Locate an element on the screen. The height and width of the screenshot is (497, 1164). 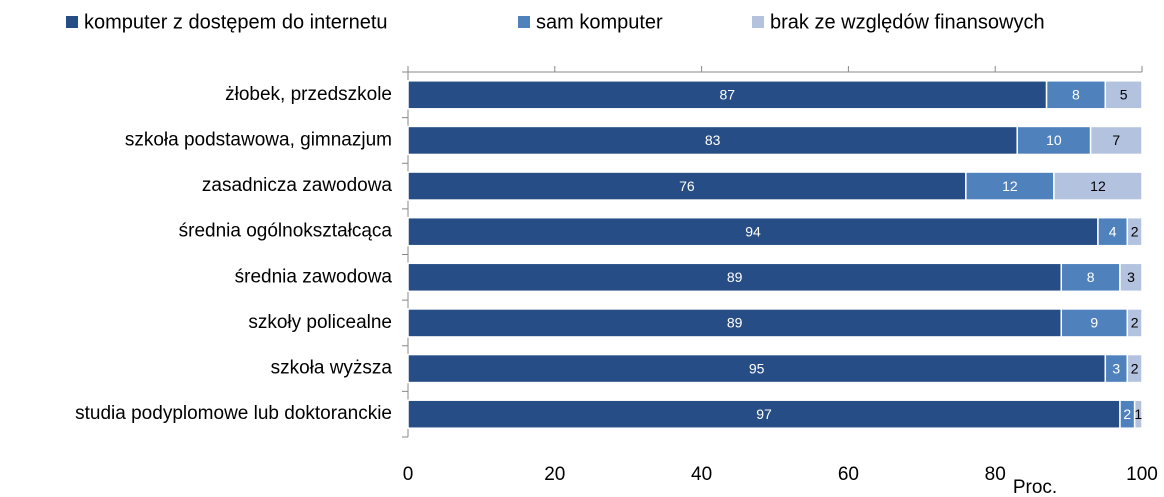
legend-label: komputer z dostępem do internetu is located at coordinates (236, 22).